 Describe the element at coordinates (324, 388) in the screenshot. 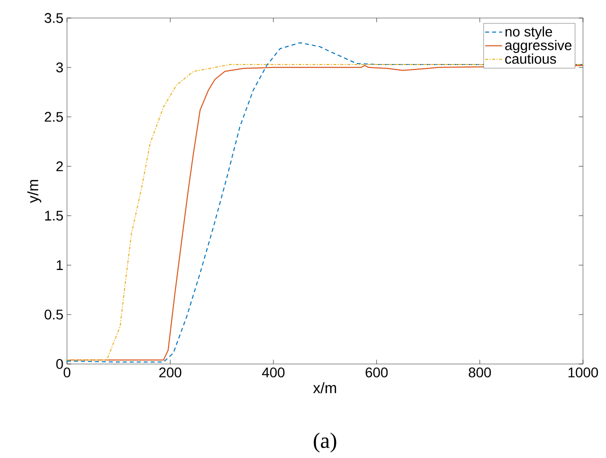

I see `x-axis-title: x/m` at that location.